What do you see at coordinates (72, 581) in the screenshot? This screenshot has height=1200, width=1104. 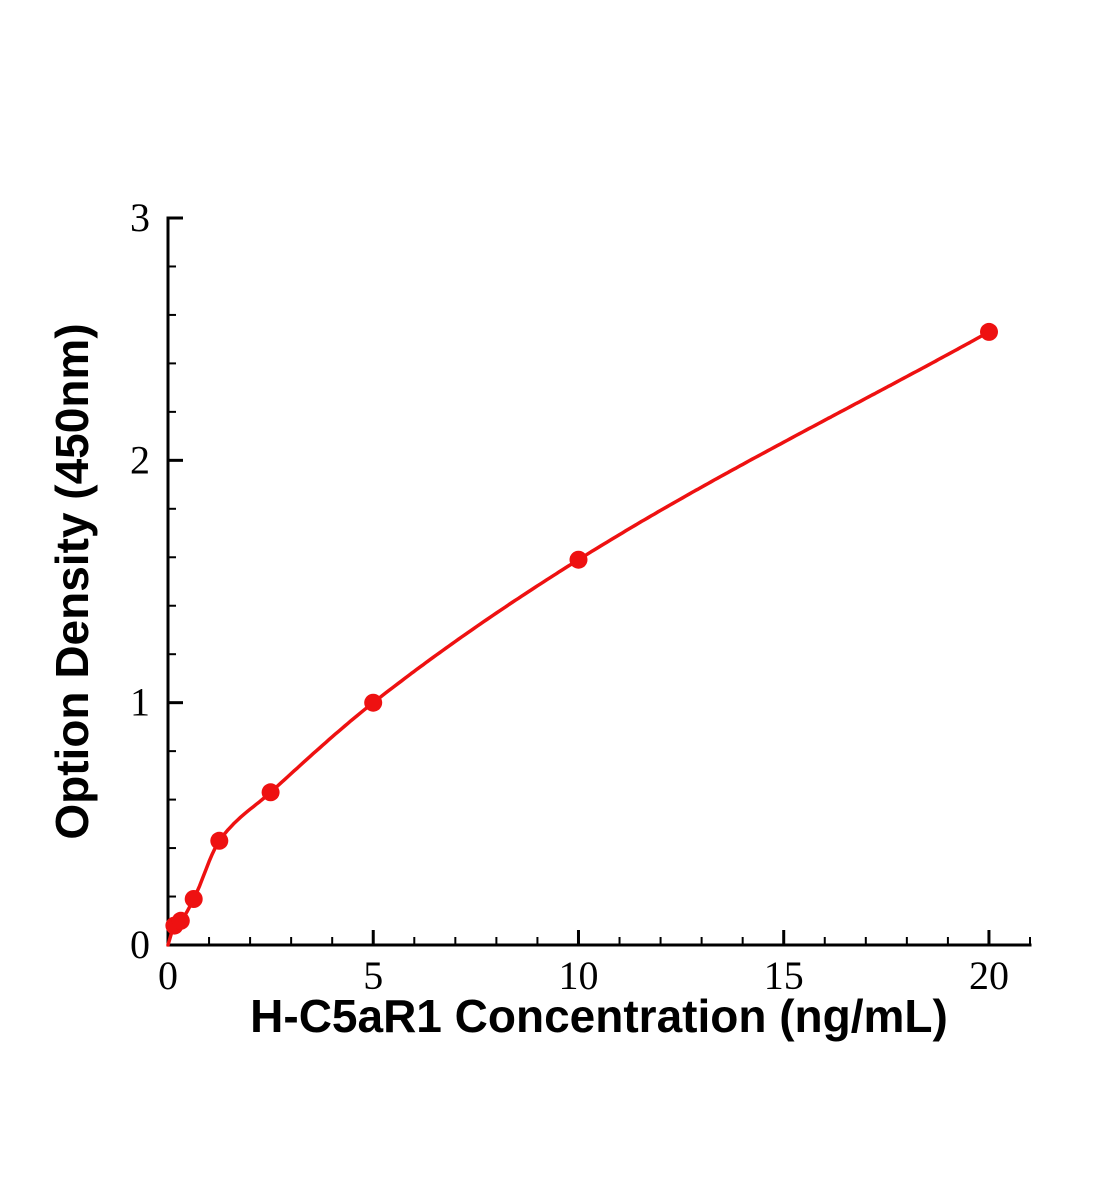 I see `y-axis-title: Option Density (450nm)` at bounding box center [72, 581].